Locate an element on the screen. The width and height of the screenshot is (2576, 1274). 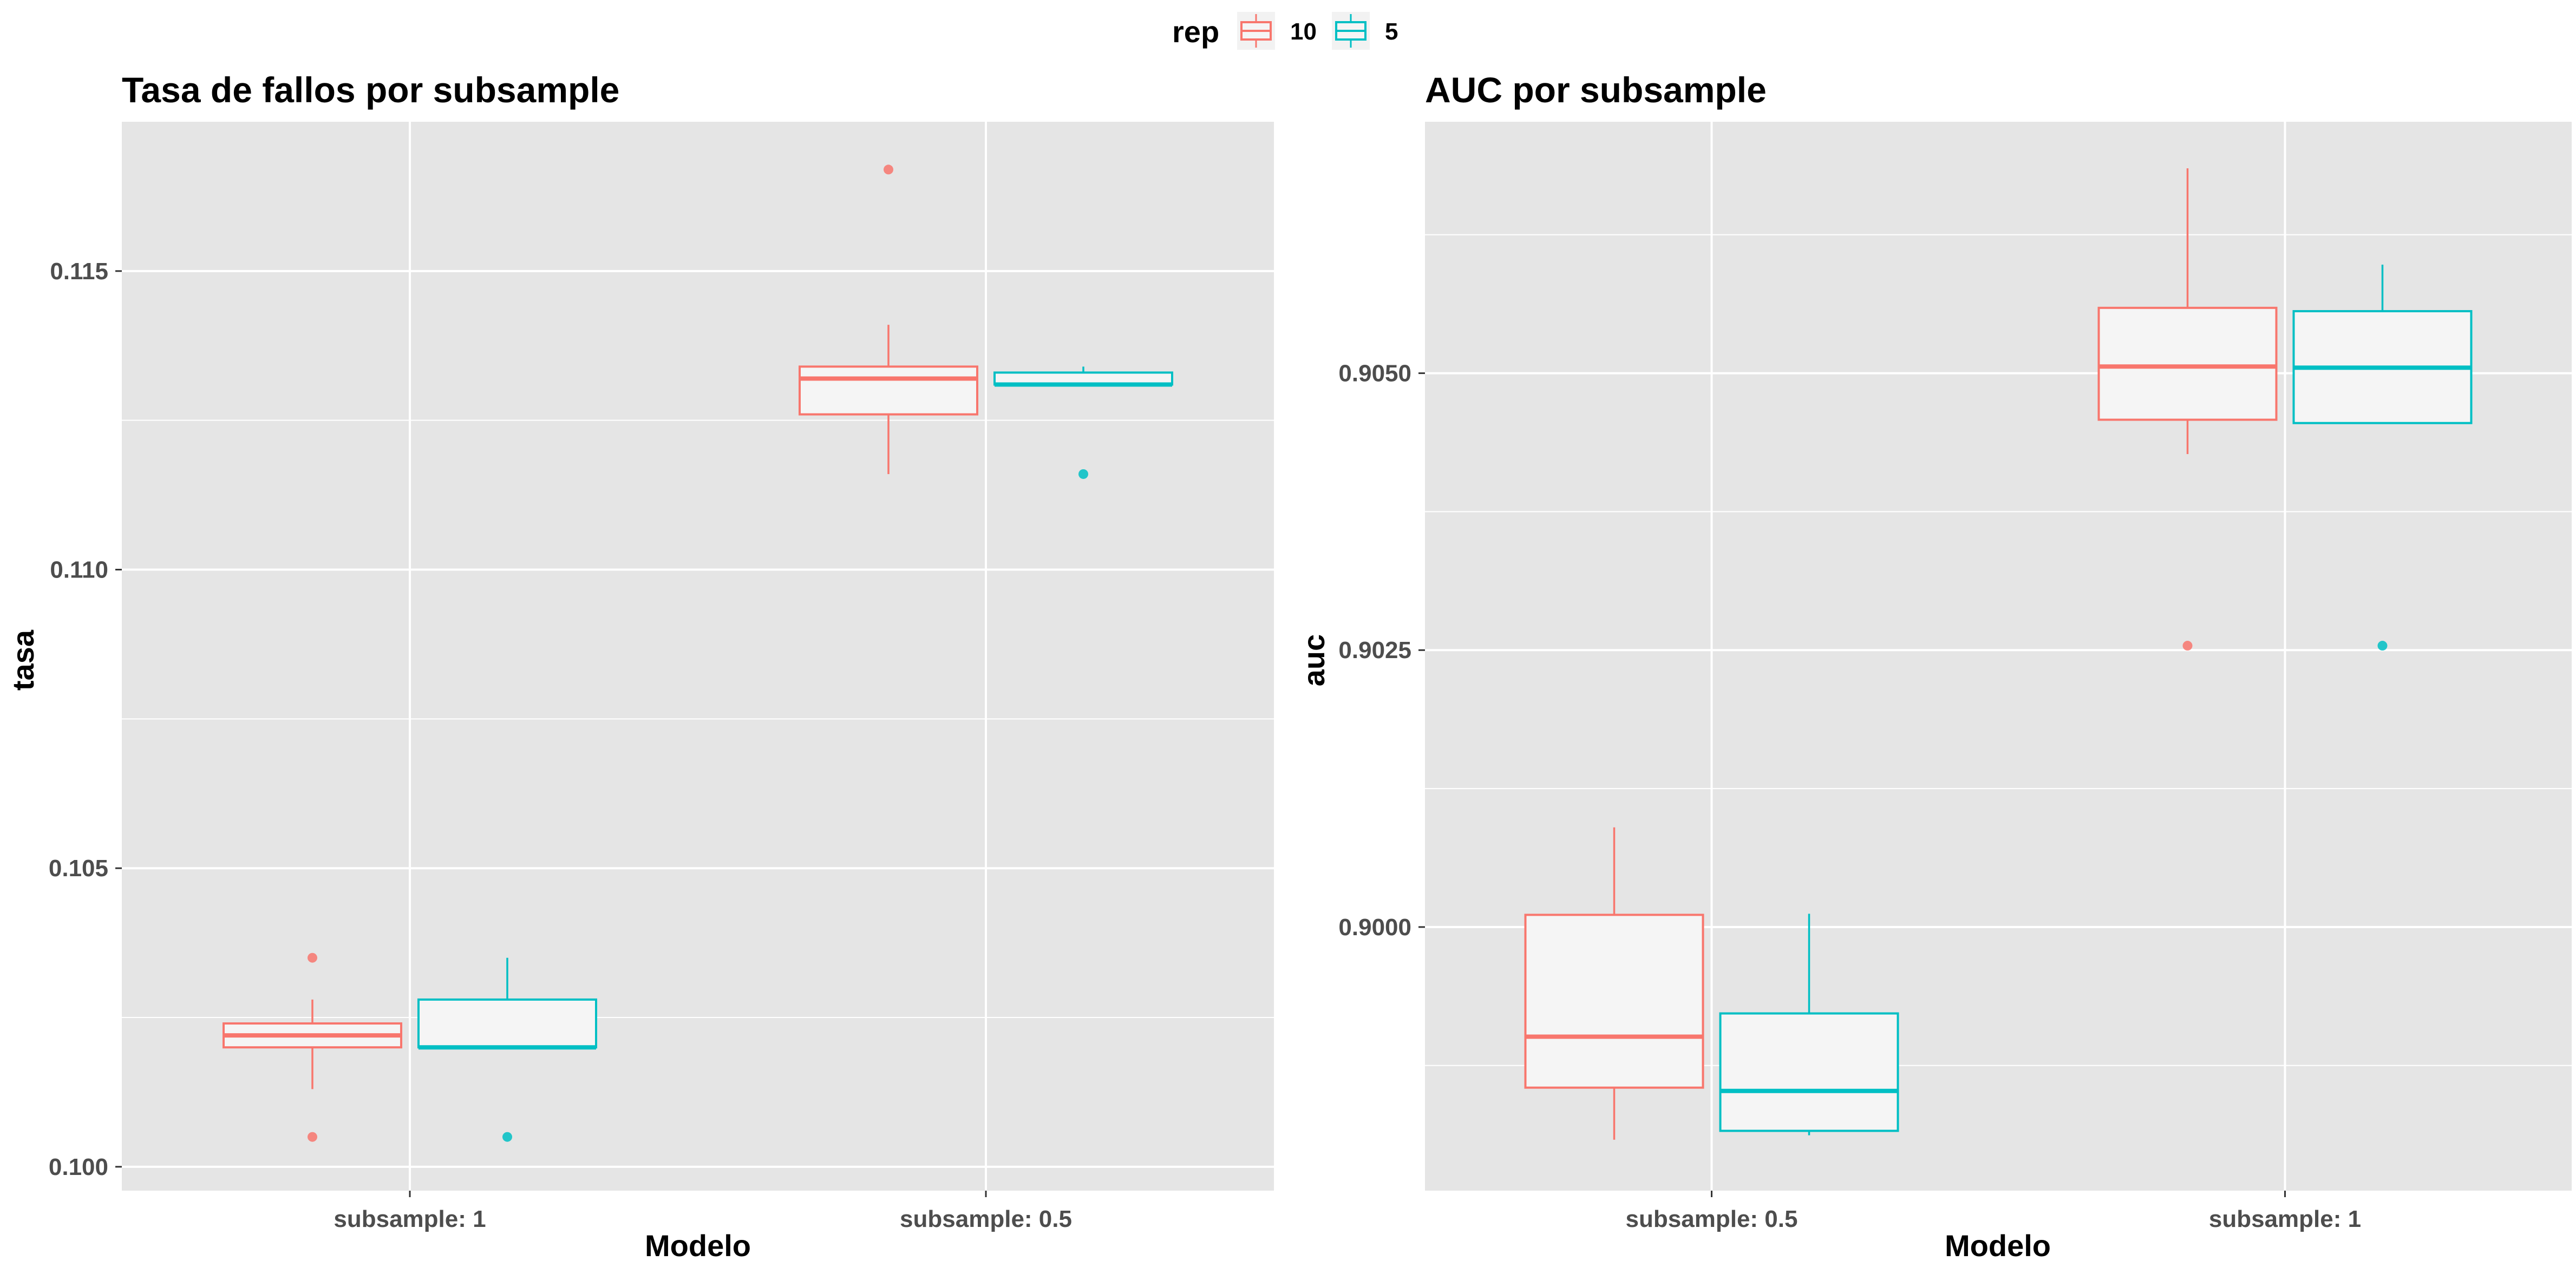
right-x-axis-title: Modelo is located at coordinates (1998, 1246).